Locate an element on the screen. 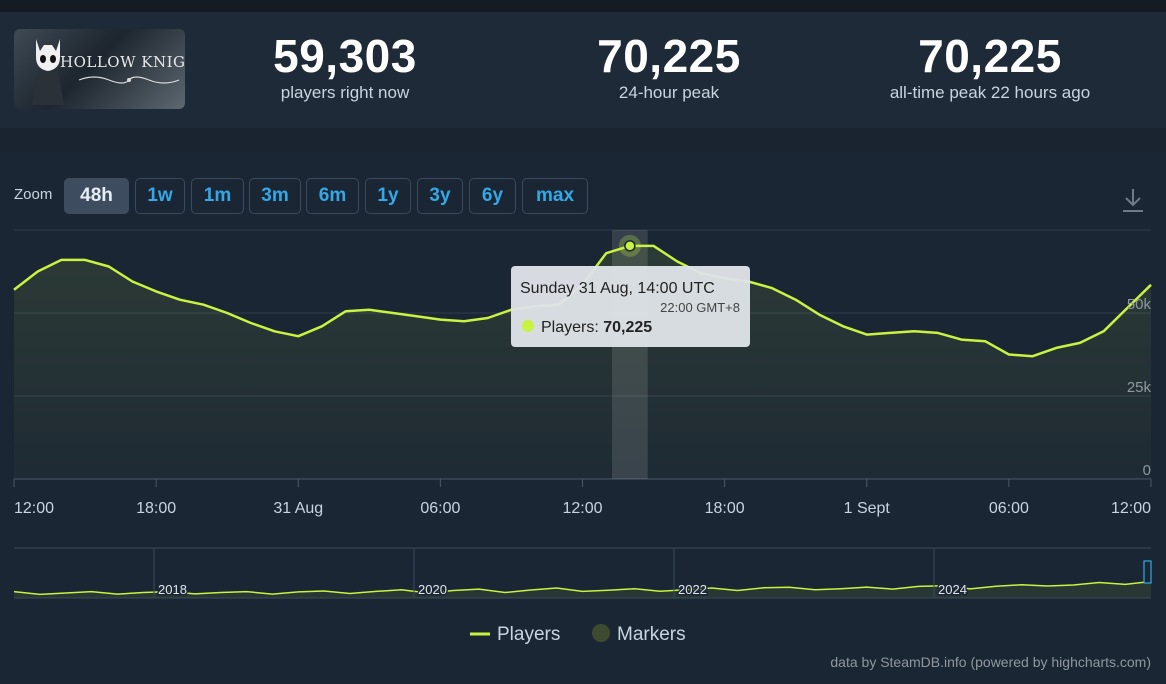  stat-all-time-peak: 70,225 all-time peak 22 hours ago is located at coordinates (990, 67).